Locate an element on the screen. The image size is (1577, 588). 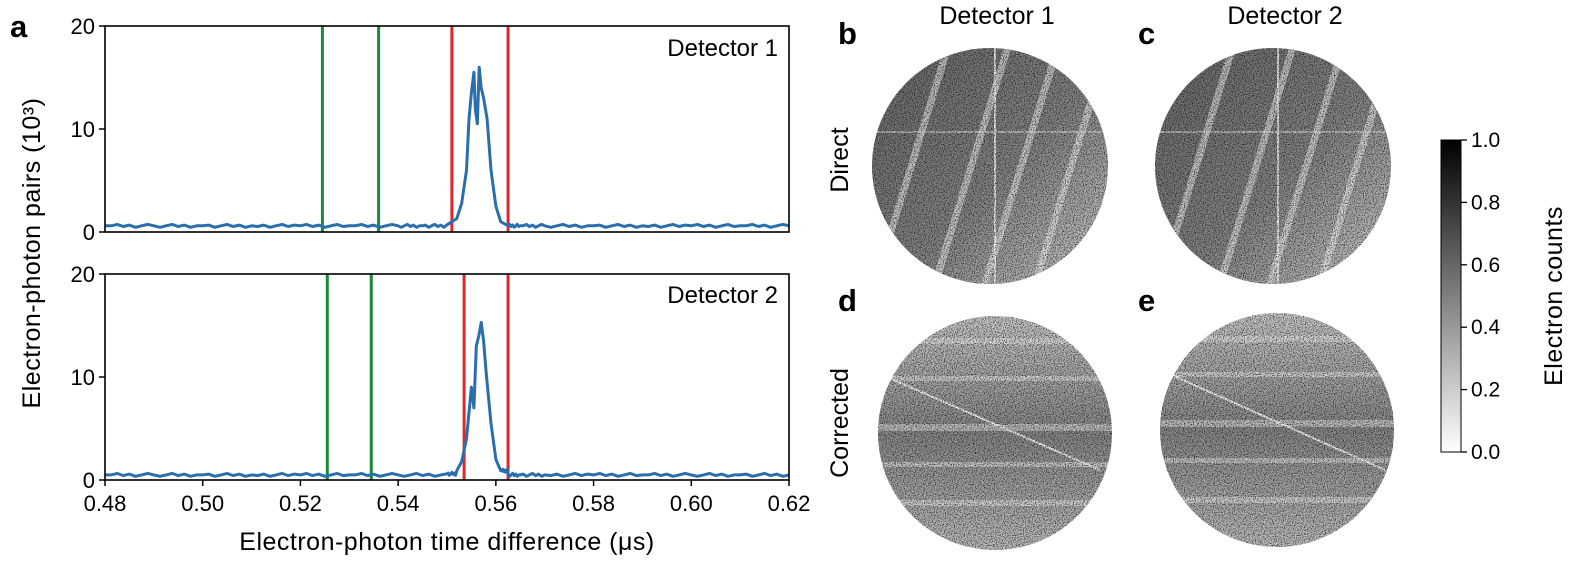
colorbar-tick-label: 0.4 is located at coordinates (1486, 327).